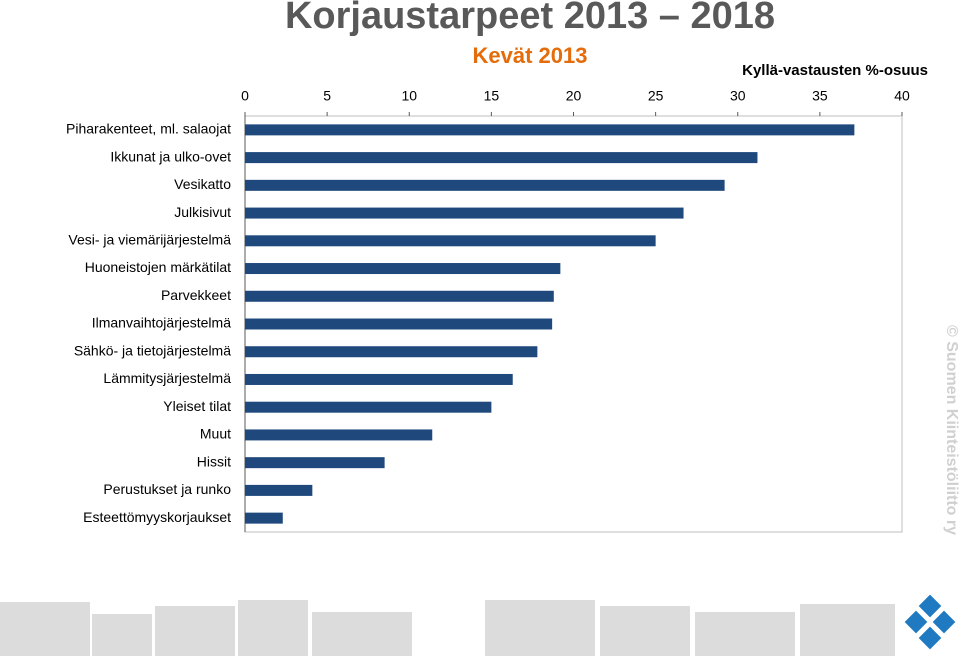 Image resolution: width=960 pixels, height=656 pixels. I want to click on y-tick-label: Vesikatto, so click(202, 184).